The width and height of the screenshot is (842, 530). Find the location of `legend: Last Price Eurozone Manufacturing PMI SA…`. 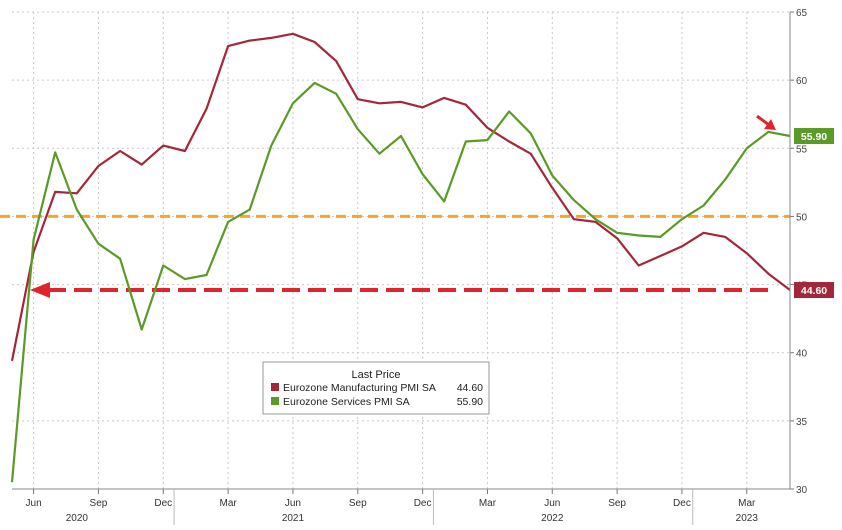

legend: Last Price Eurozone Manufacturing PMI SA… is located at coordinates (376, 388).